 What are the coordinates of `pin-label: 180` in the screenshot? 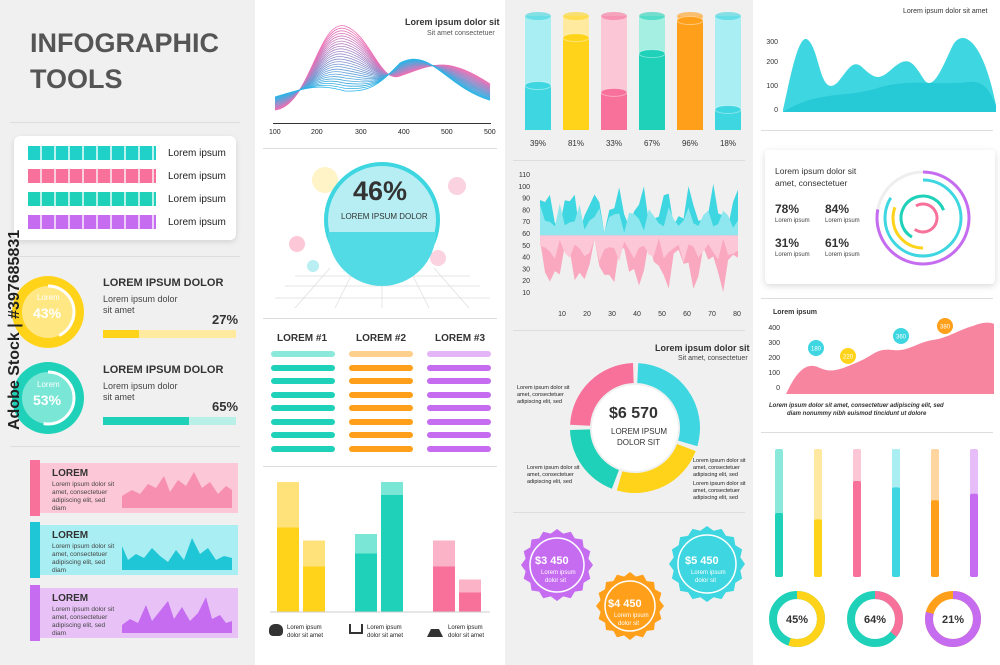 It's located at (816, 350).